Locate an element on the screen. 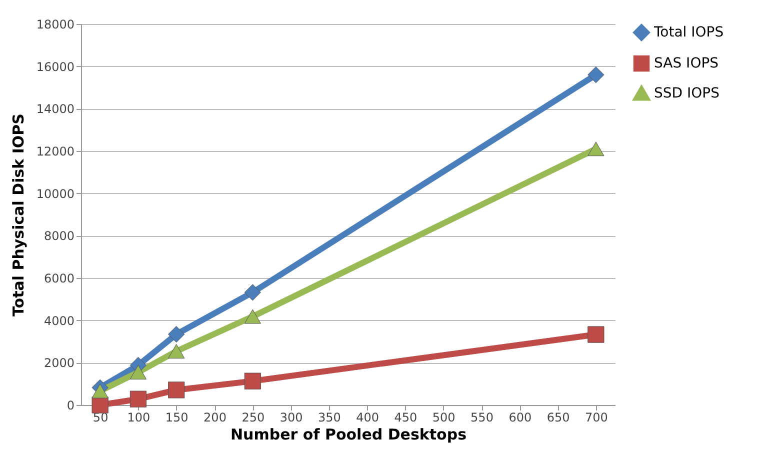  x-tick-label: 450 is located at coordinates (406, 417).